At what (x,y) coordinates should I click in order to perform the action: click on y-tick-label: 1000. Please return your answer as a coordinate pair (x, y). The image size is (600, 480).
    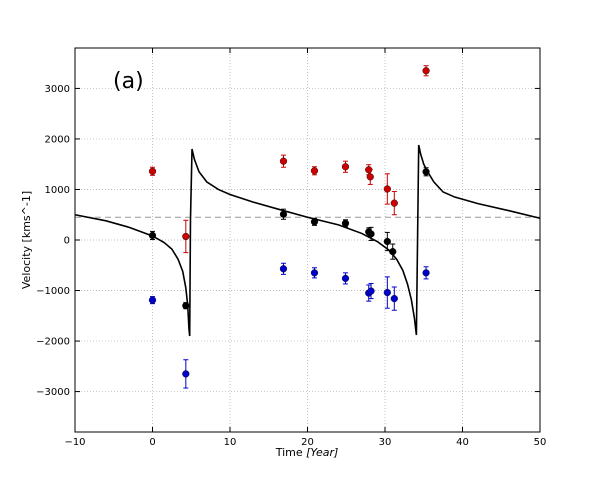
    Looking at the image, I should click on (57, 190).